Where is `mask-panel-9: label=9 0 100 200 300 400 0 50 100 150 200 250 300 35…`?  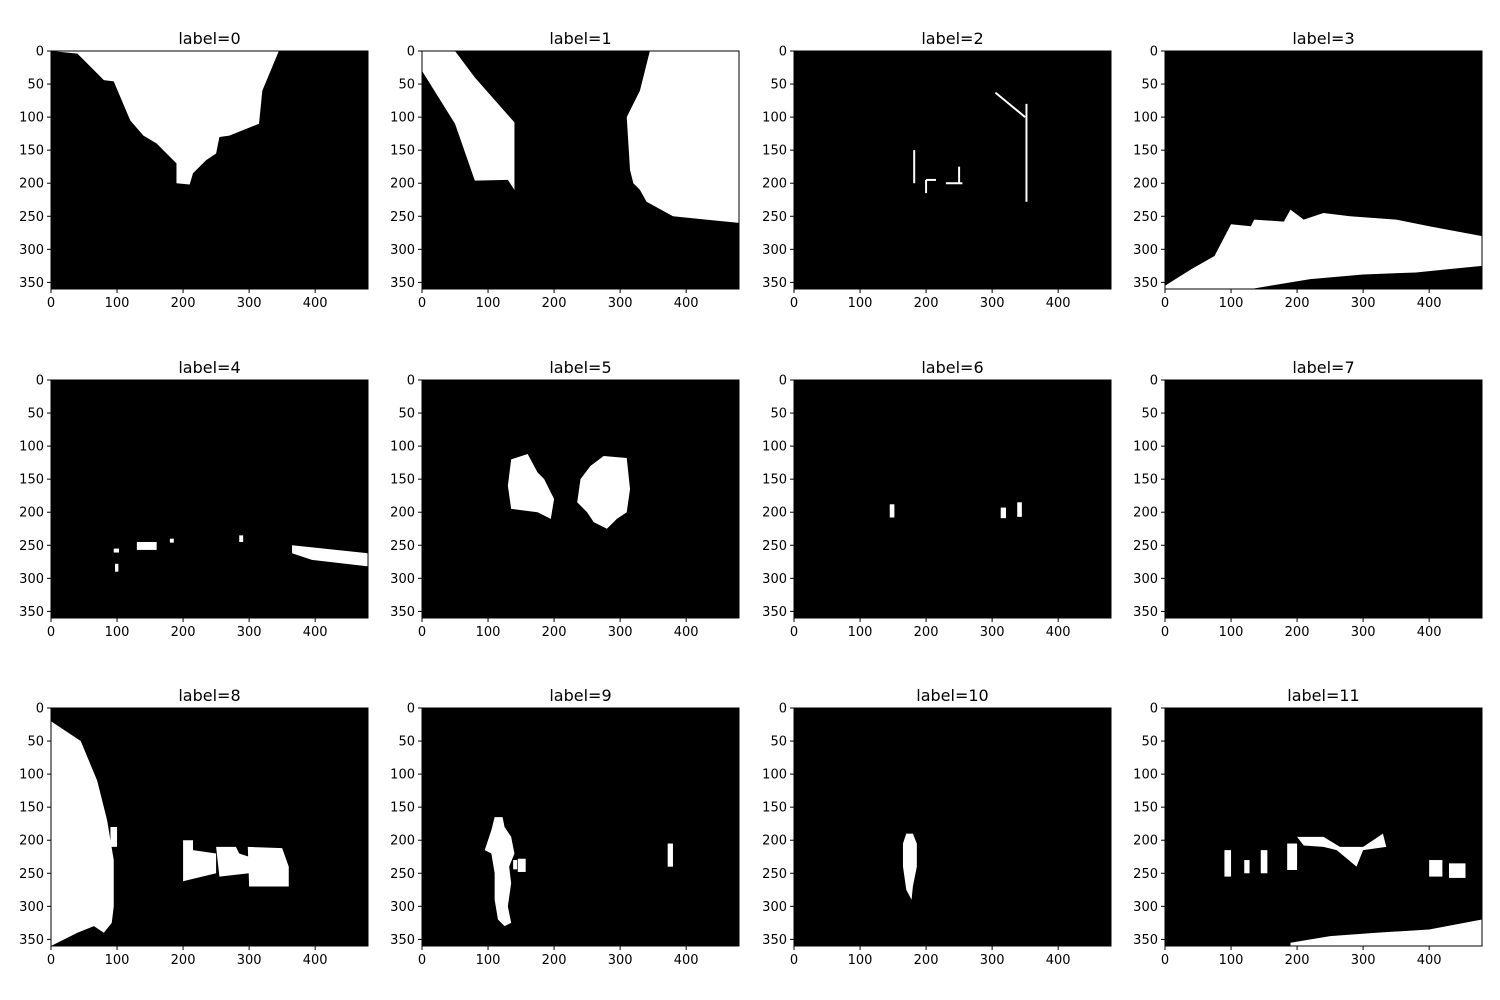
mask-panel-9: label=9 0 100 200 300 400 0 50 100 150 200 250 300 35… is located at coordinates (565, 827).